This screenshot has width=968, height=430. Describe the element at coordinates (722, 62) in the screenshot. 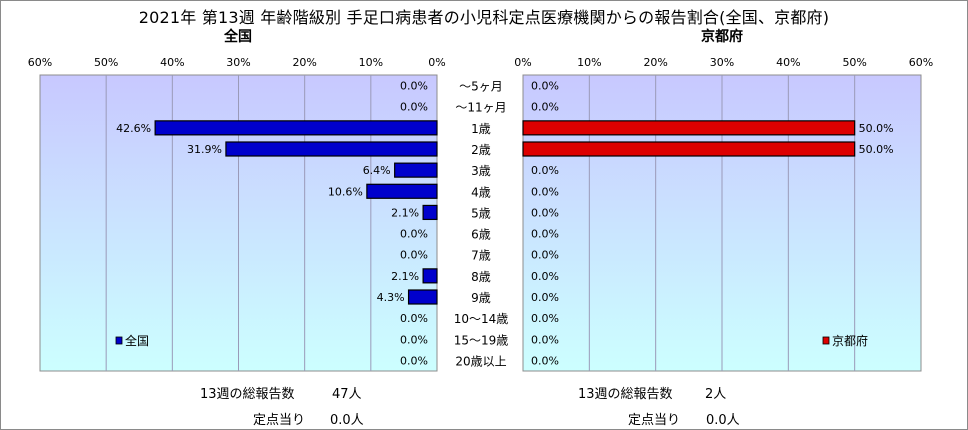

I see `kyoto-tick-label: 30%` at that location.